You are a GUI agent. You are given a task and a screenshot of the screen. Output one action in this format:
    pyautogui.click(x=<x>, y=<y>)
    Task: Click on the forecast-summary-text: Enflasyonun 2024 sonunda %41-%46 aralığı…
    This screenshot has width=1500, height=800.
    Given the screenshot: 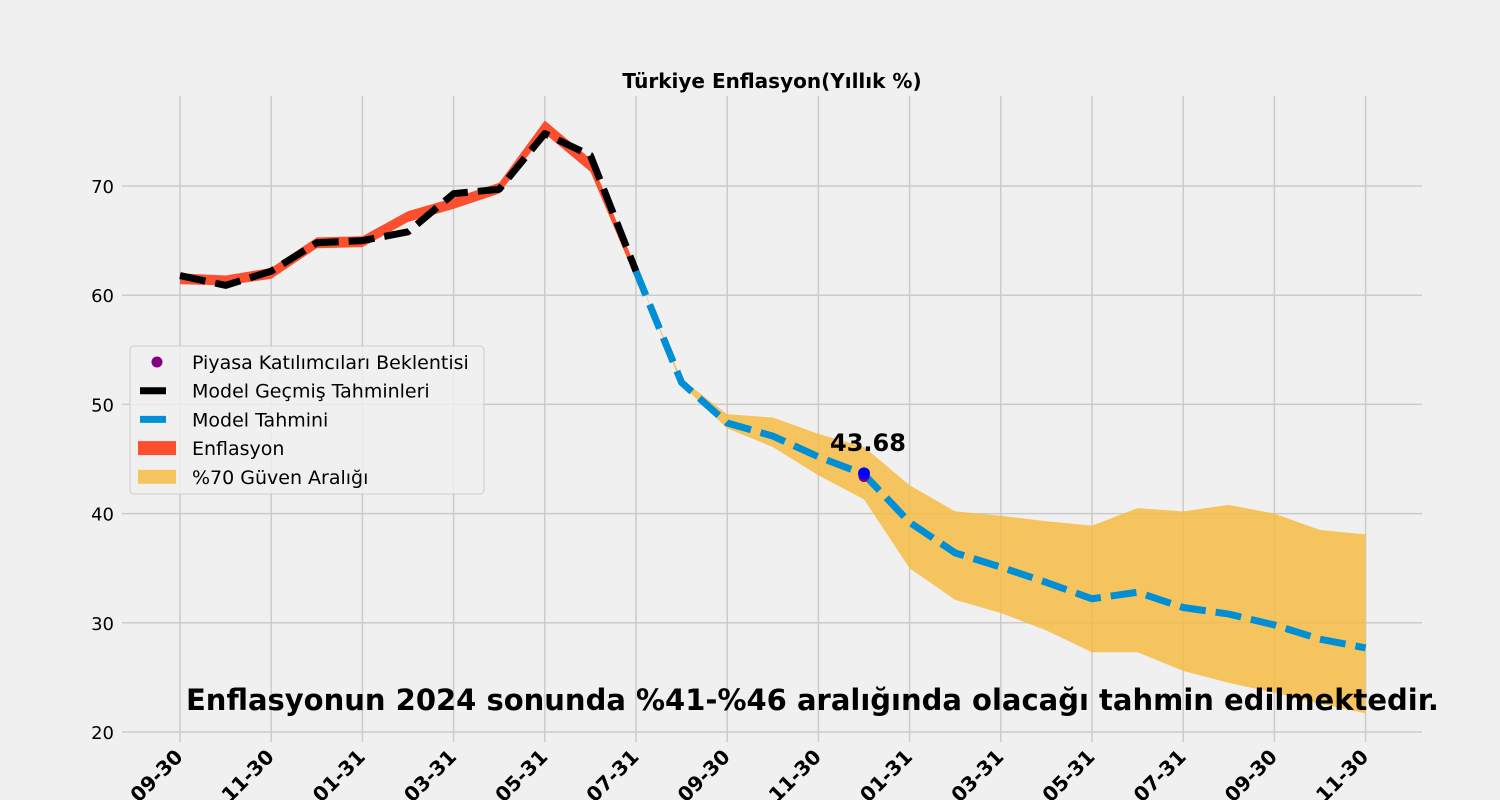 What is the action you would take?
    pyautogui.click(x=812, y=700)
    